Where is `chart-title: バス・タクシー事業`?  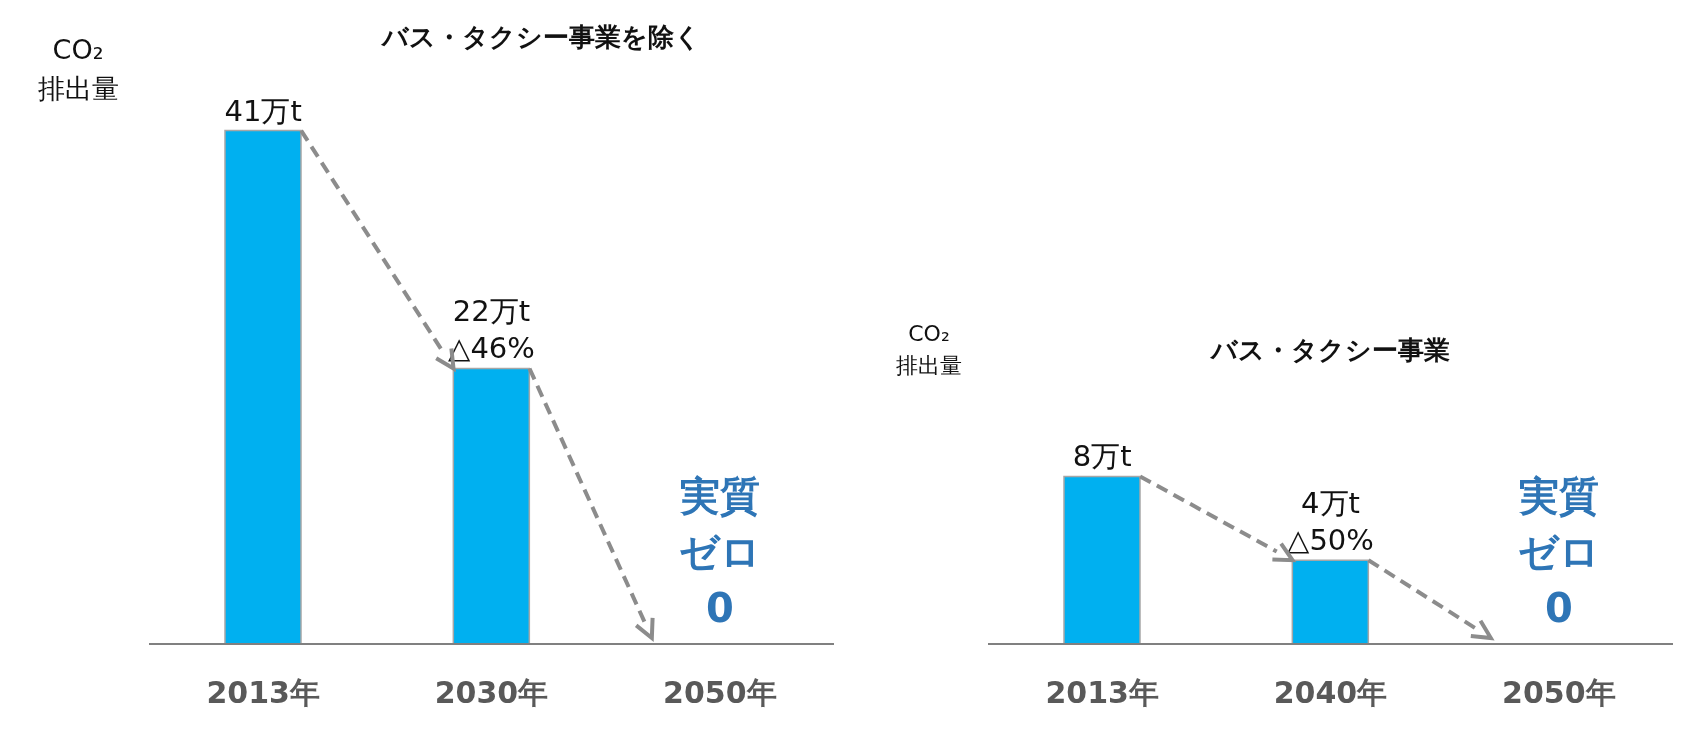
chart-title: バス・タクシー事業 is located at coordinates (1330, 350).